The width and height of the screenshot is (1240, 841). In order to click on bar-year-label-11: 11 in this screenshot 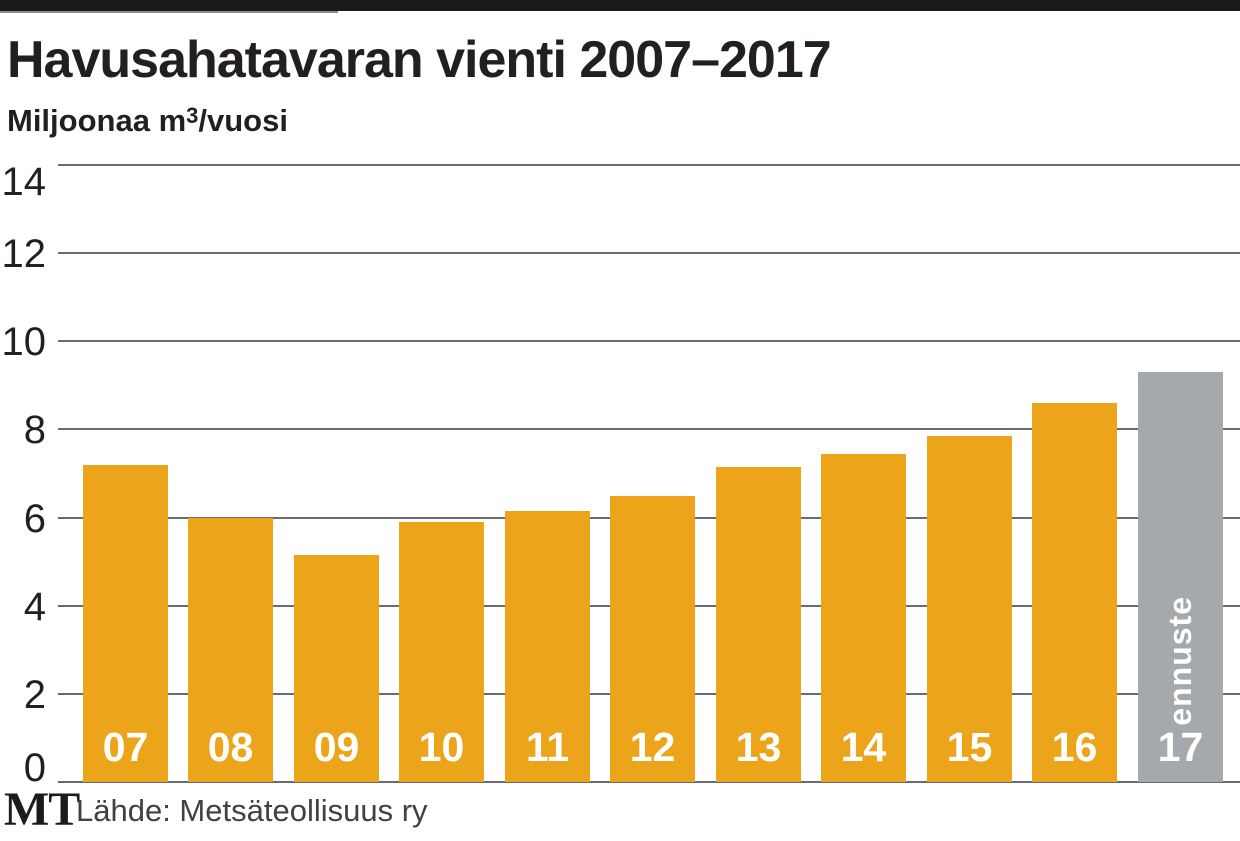, I will do `click(547, 746)`.